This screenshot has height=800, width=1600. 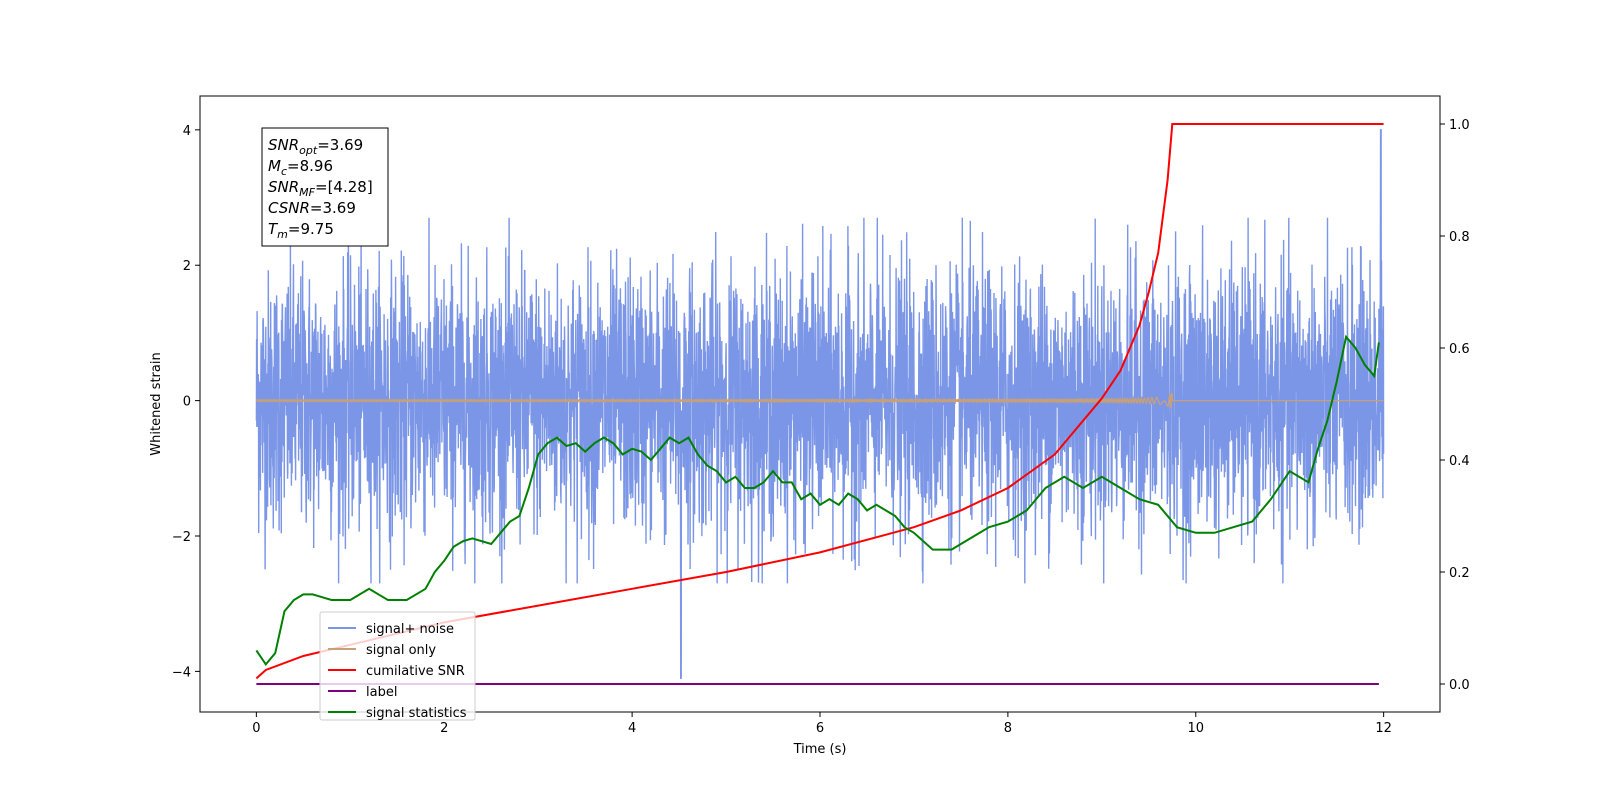 What do you see at coordinates (344, 187) in the screenshot?
I see `info-value: =[4.28]` at bounding box center [344, 187].